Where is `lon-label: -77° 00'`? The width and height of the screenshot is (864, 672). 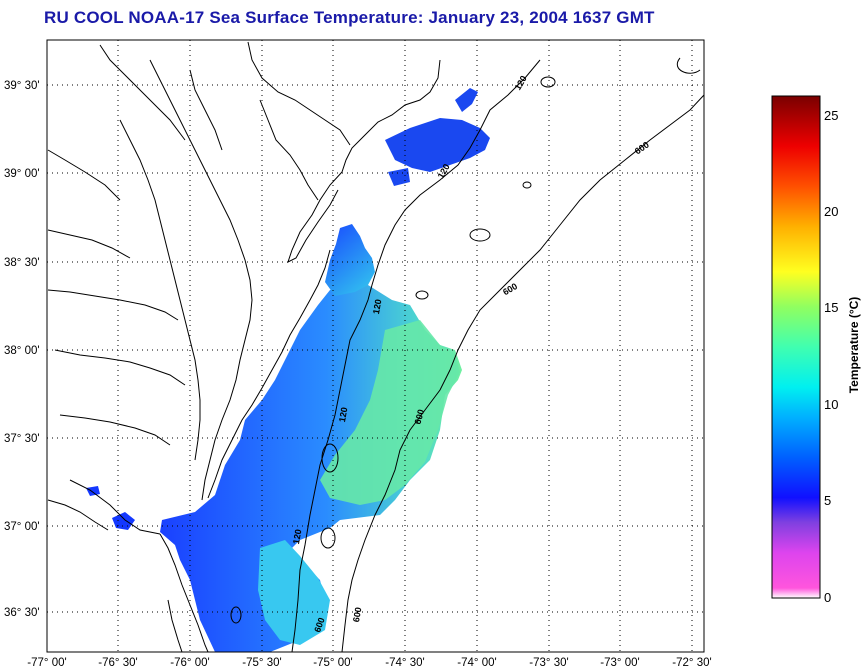 lon-label: -77° 00' is located at coordinates (46, 663).